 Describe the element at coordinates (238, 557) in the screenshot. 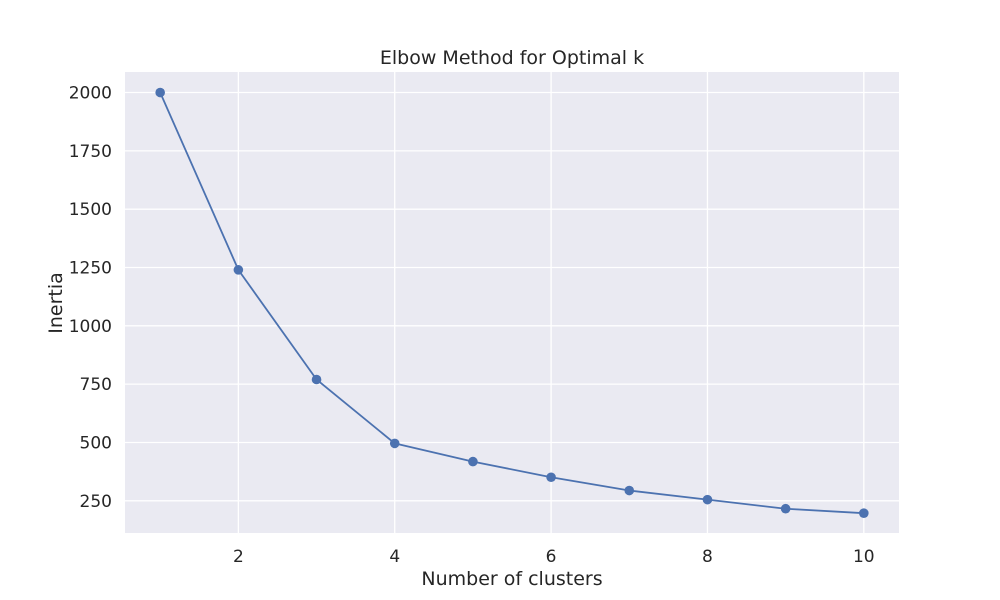

I see `x-tick-label: 2` at that location.